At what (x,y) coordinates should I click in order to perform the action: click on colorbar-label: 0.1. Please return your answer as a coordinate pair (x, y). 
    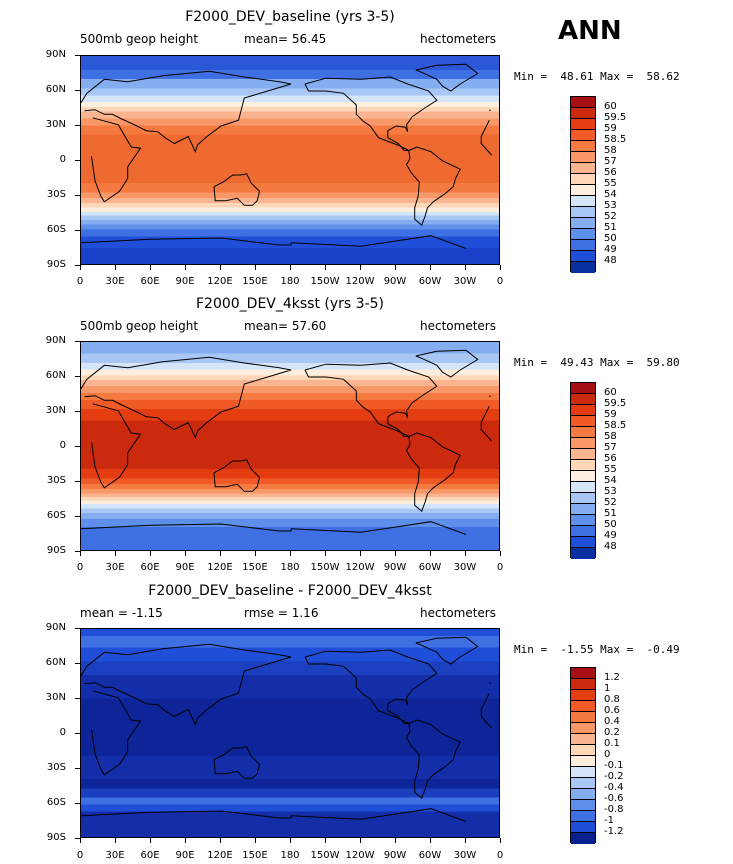
    Looking at the image, I should click on (612, 743).